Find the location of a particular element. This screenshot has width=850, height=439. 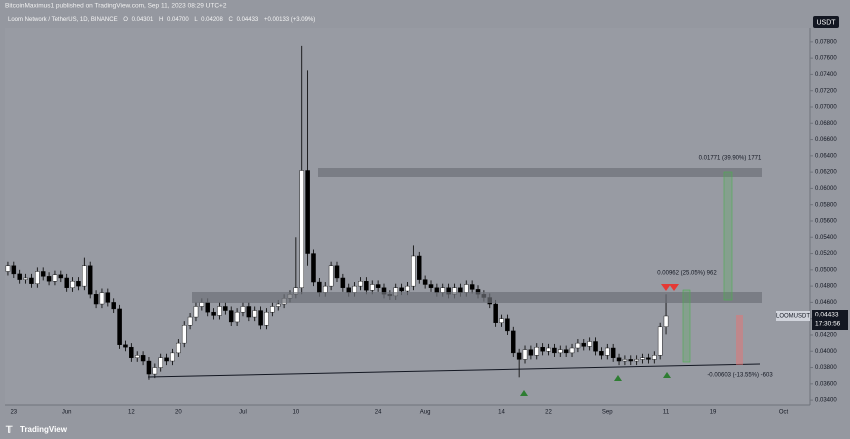

h-label: H is located at coordinates (161, 20).